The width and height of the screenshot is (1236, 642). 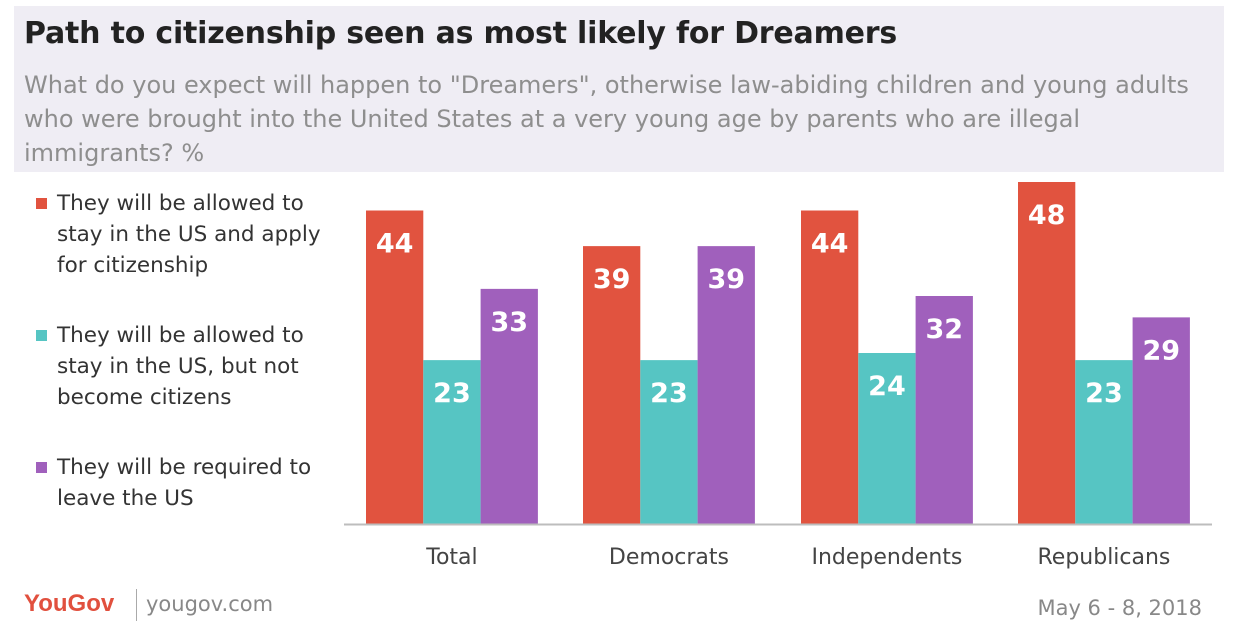 What do you see at coordinates (184, 483) in the screenshot?
I see `legend-label-leave: They will be required to leave the US` at bounding box center [184, 483].